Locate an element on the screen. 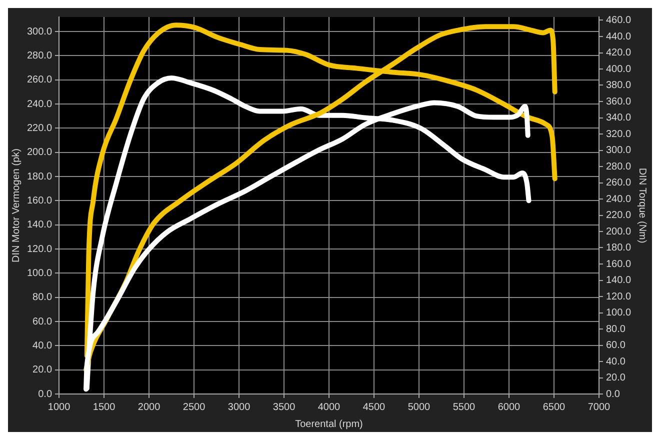 The width and height of the screenshot is (660, 440). y2-tick-label: 380.0 is located at coordinates (619, 85).